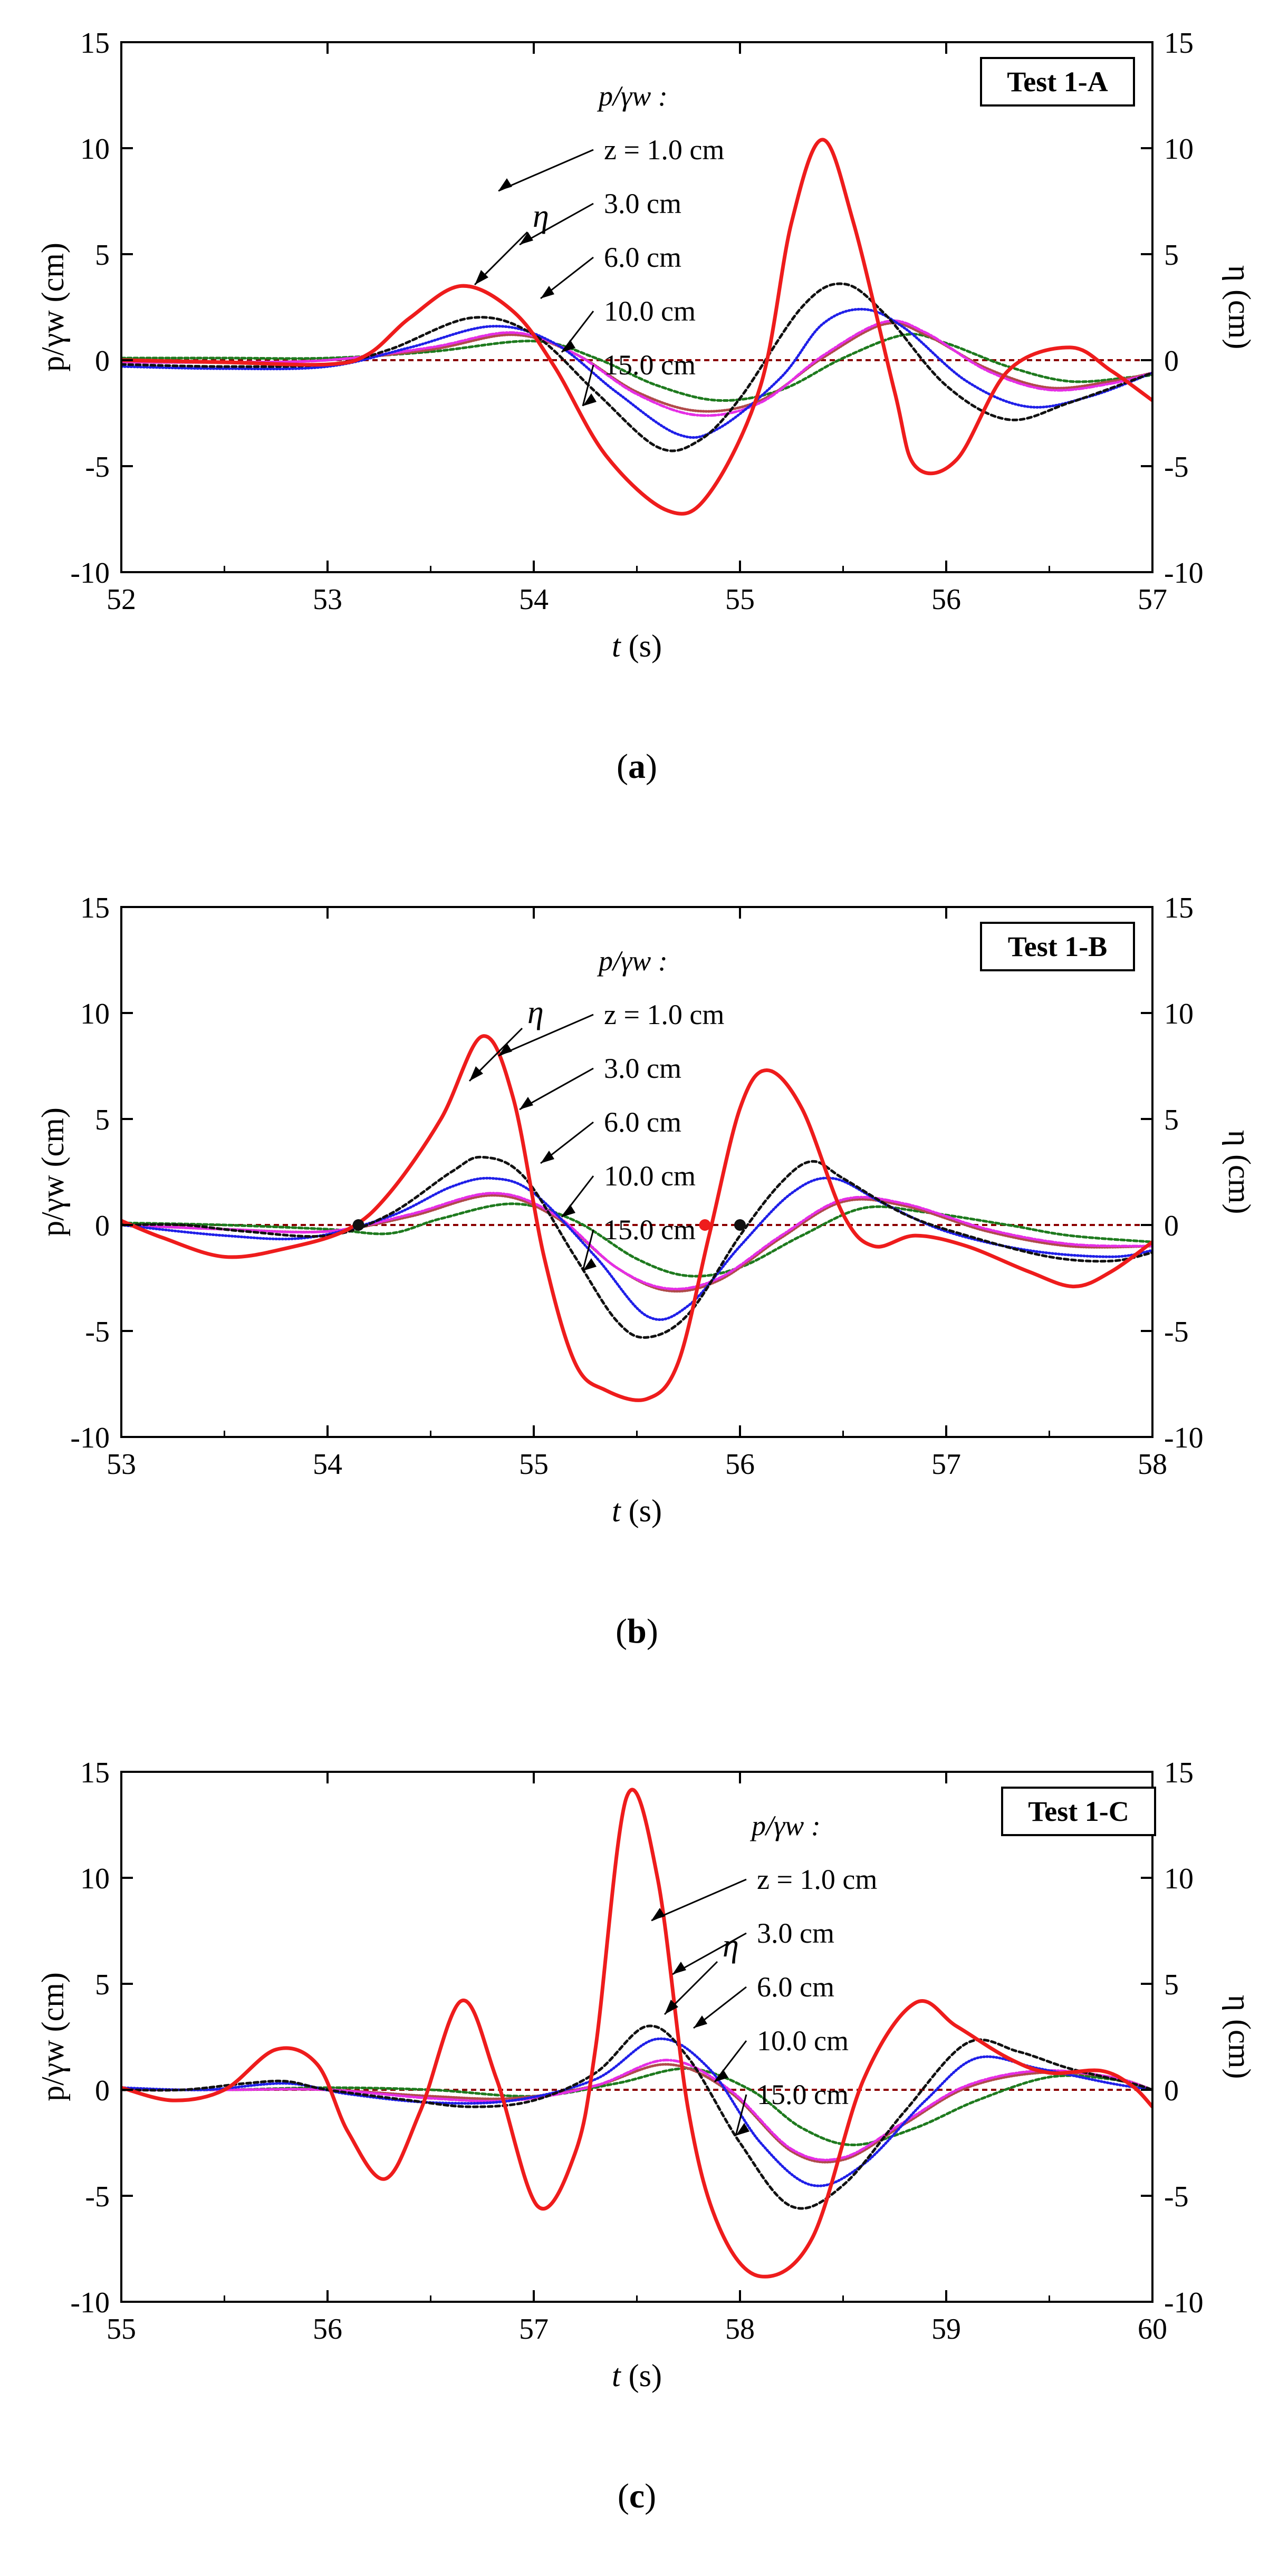 The image size is (1269, 2576). Describe the element at coordinates (740, 2329) in the screenshot. I see `x-tick-label: 58` at that location.